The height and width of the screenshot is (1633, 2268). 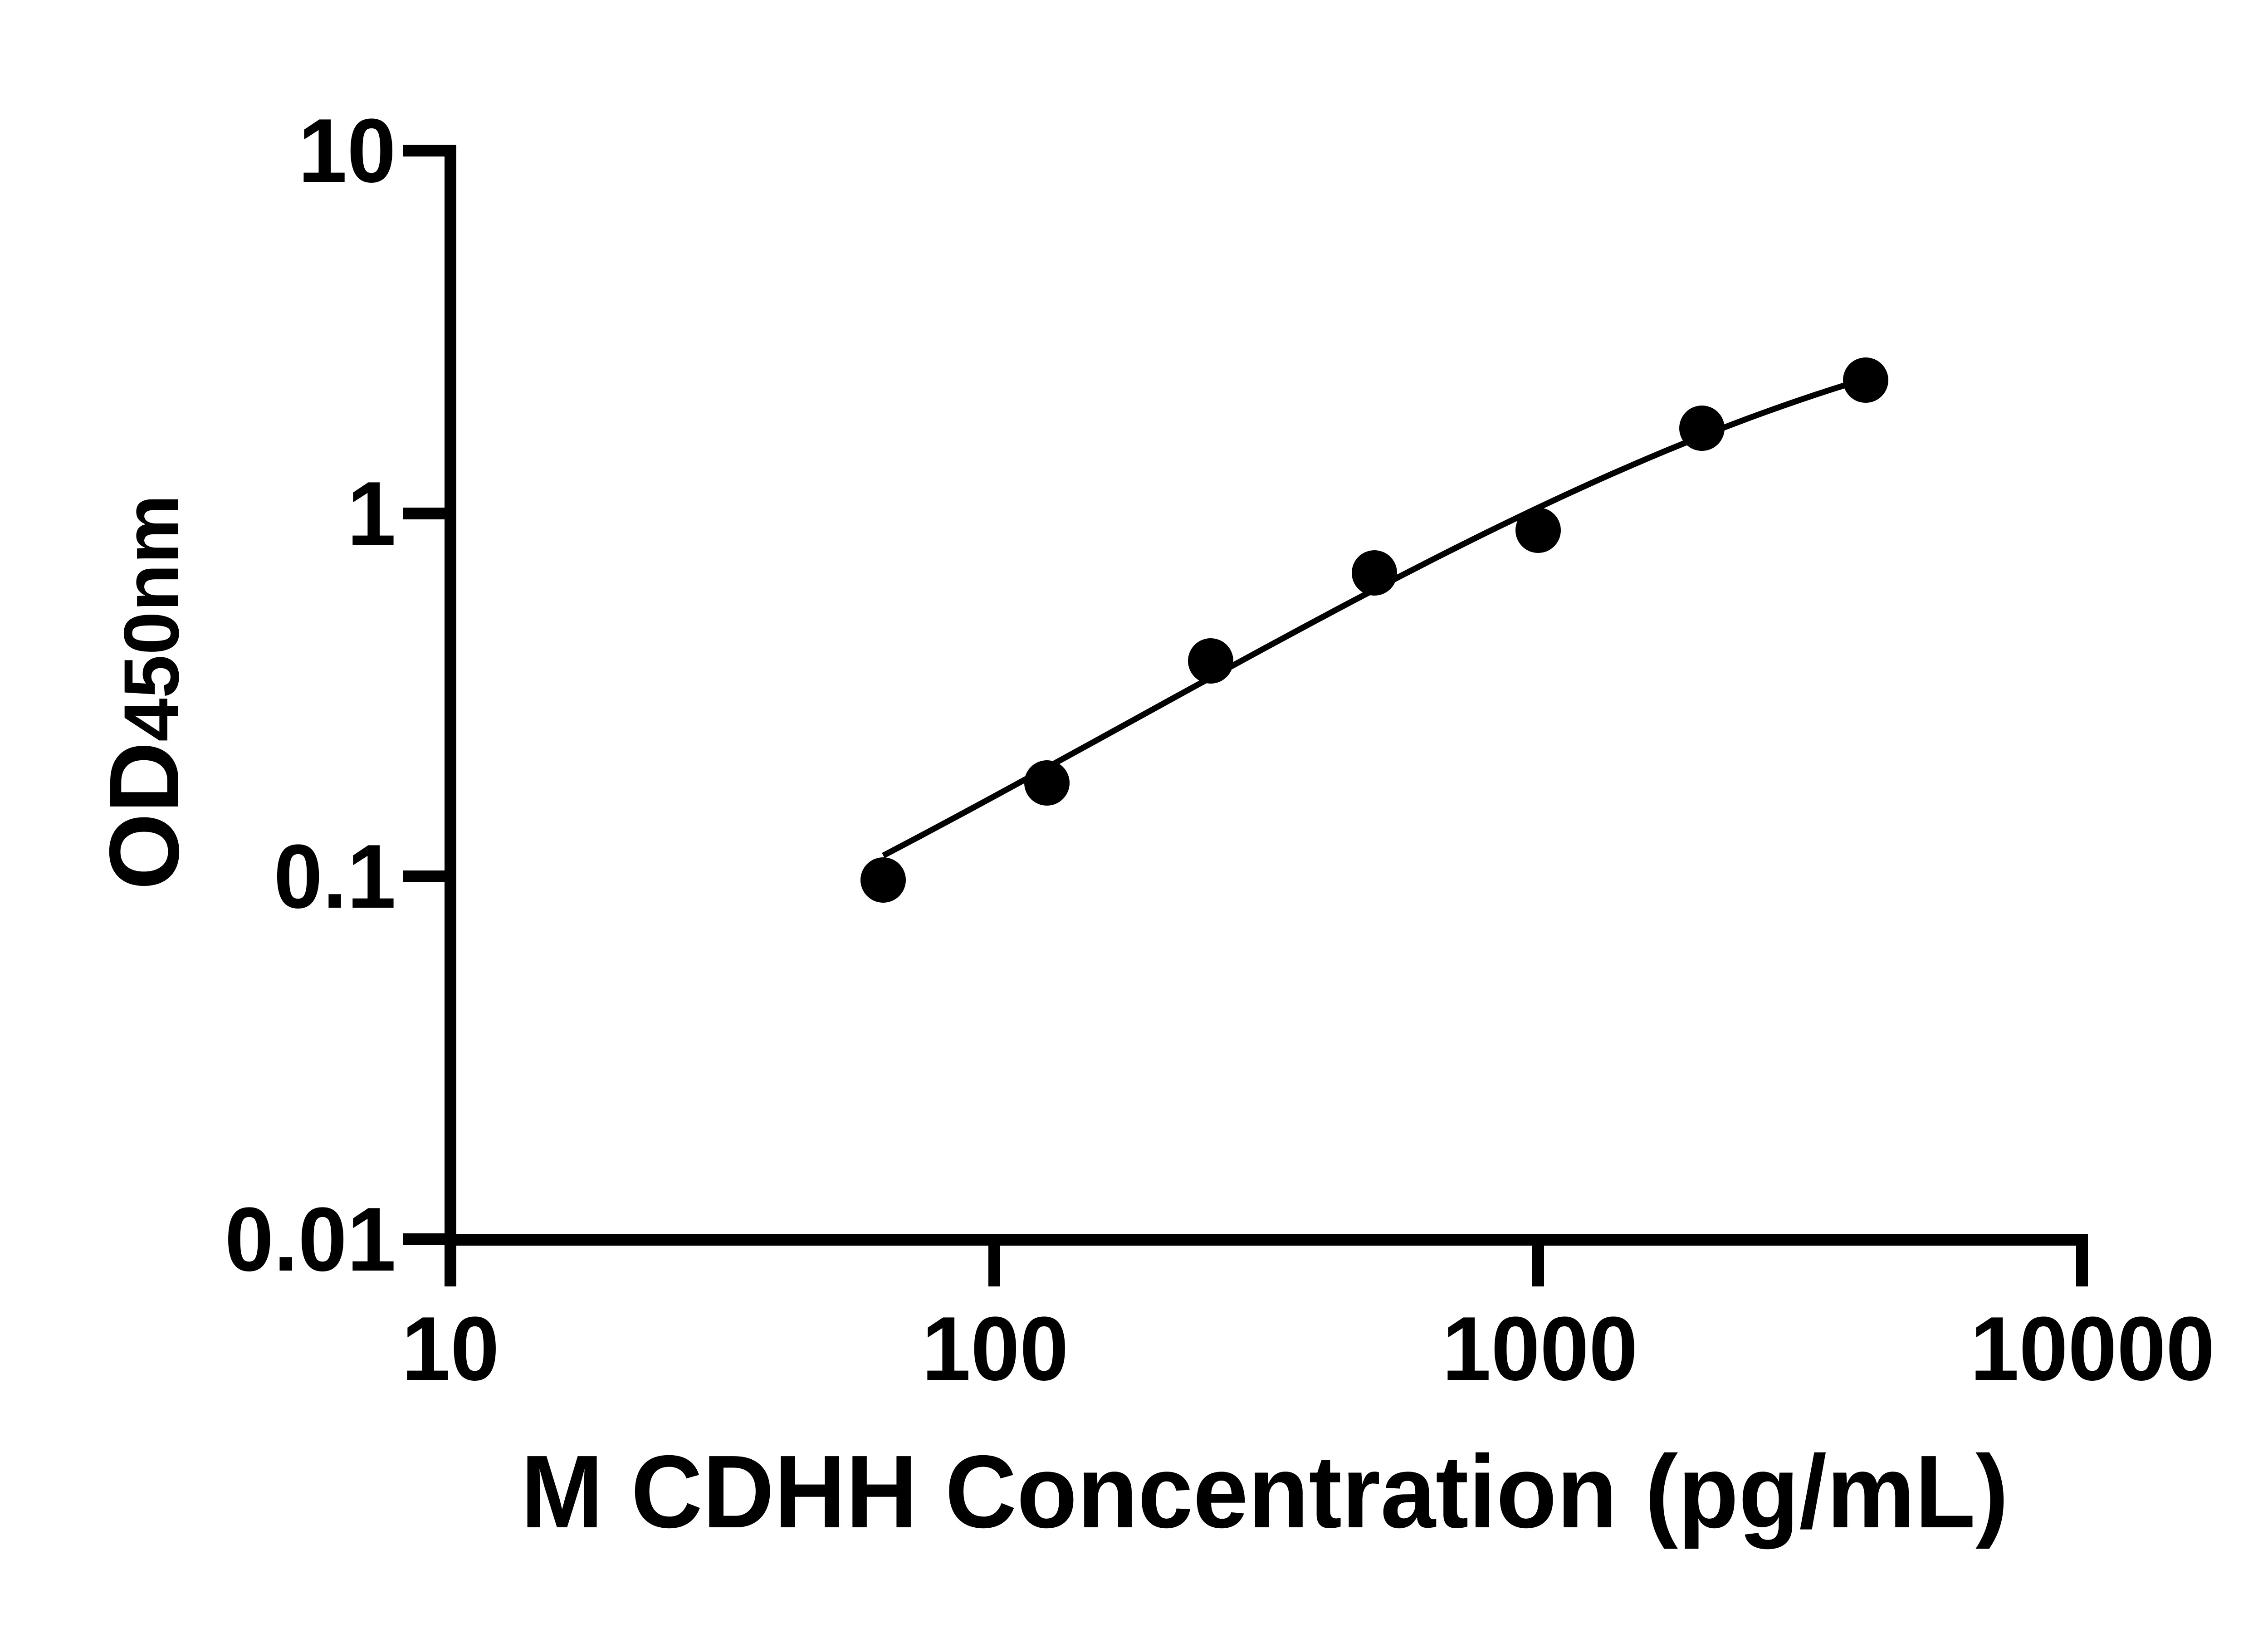 What do you see at coordinates (144, 692) in the screenshot?
I see `svg-text: OD450nm` at bounding box center [144, 692].